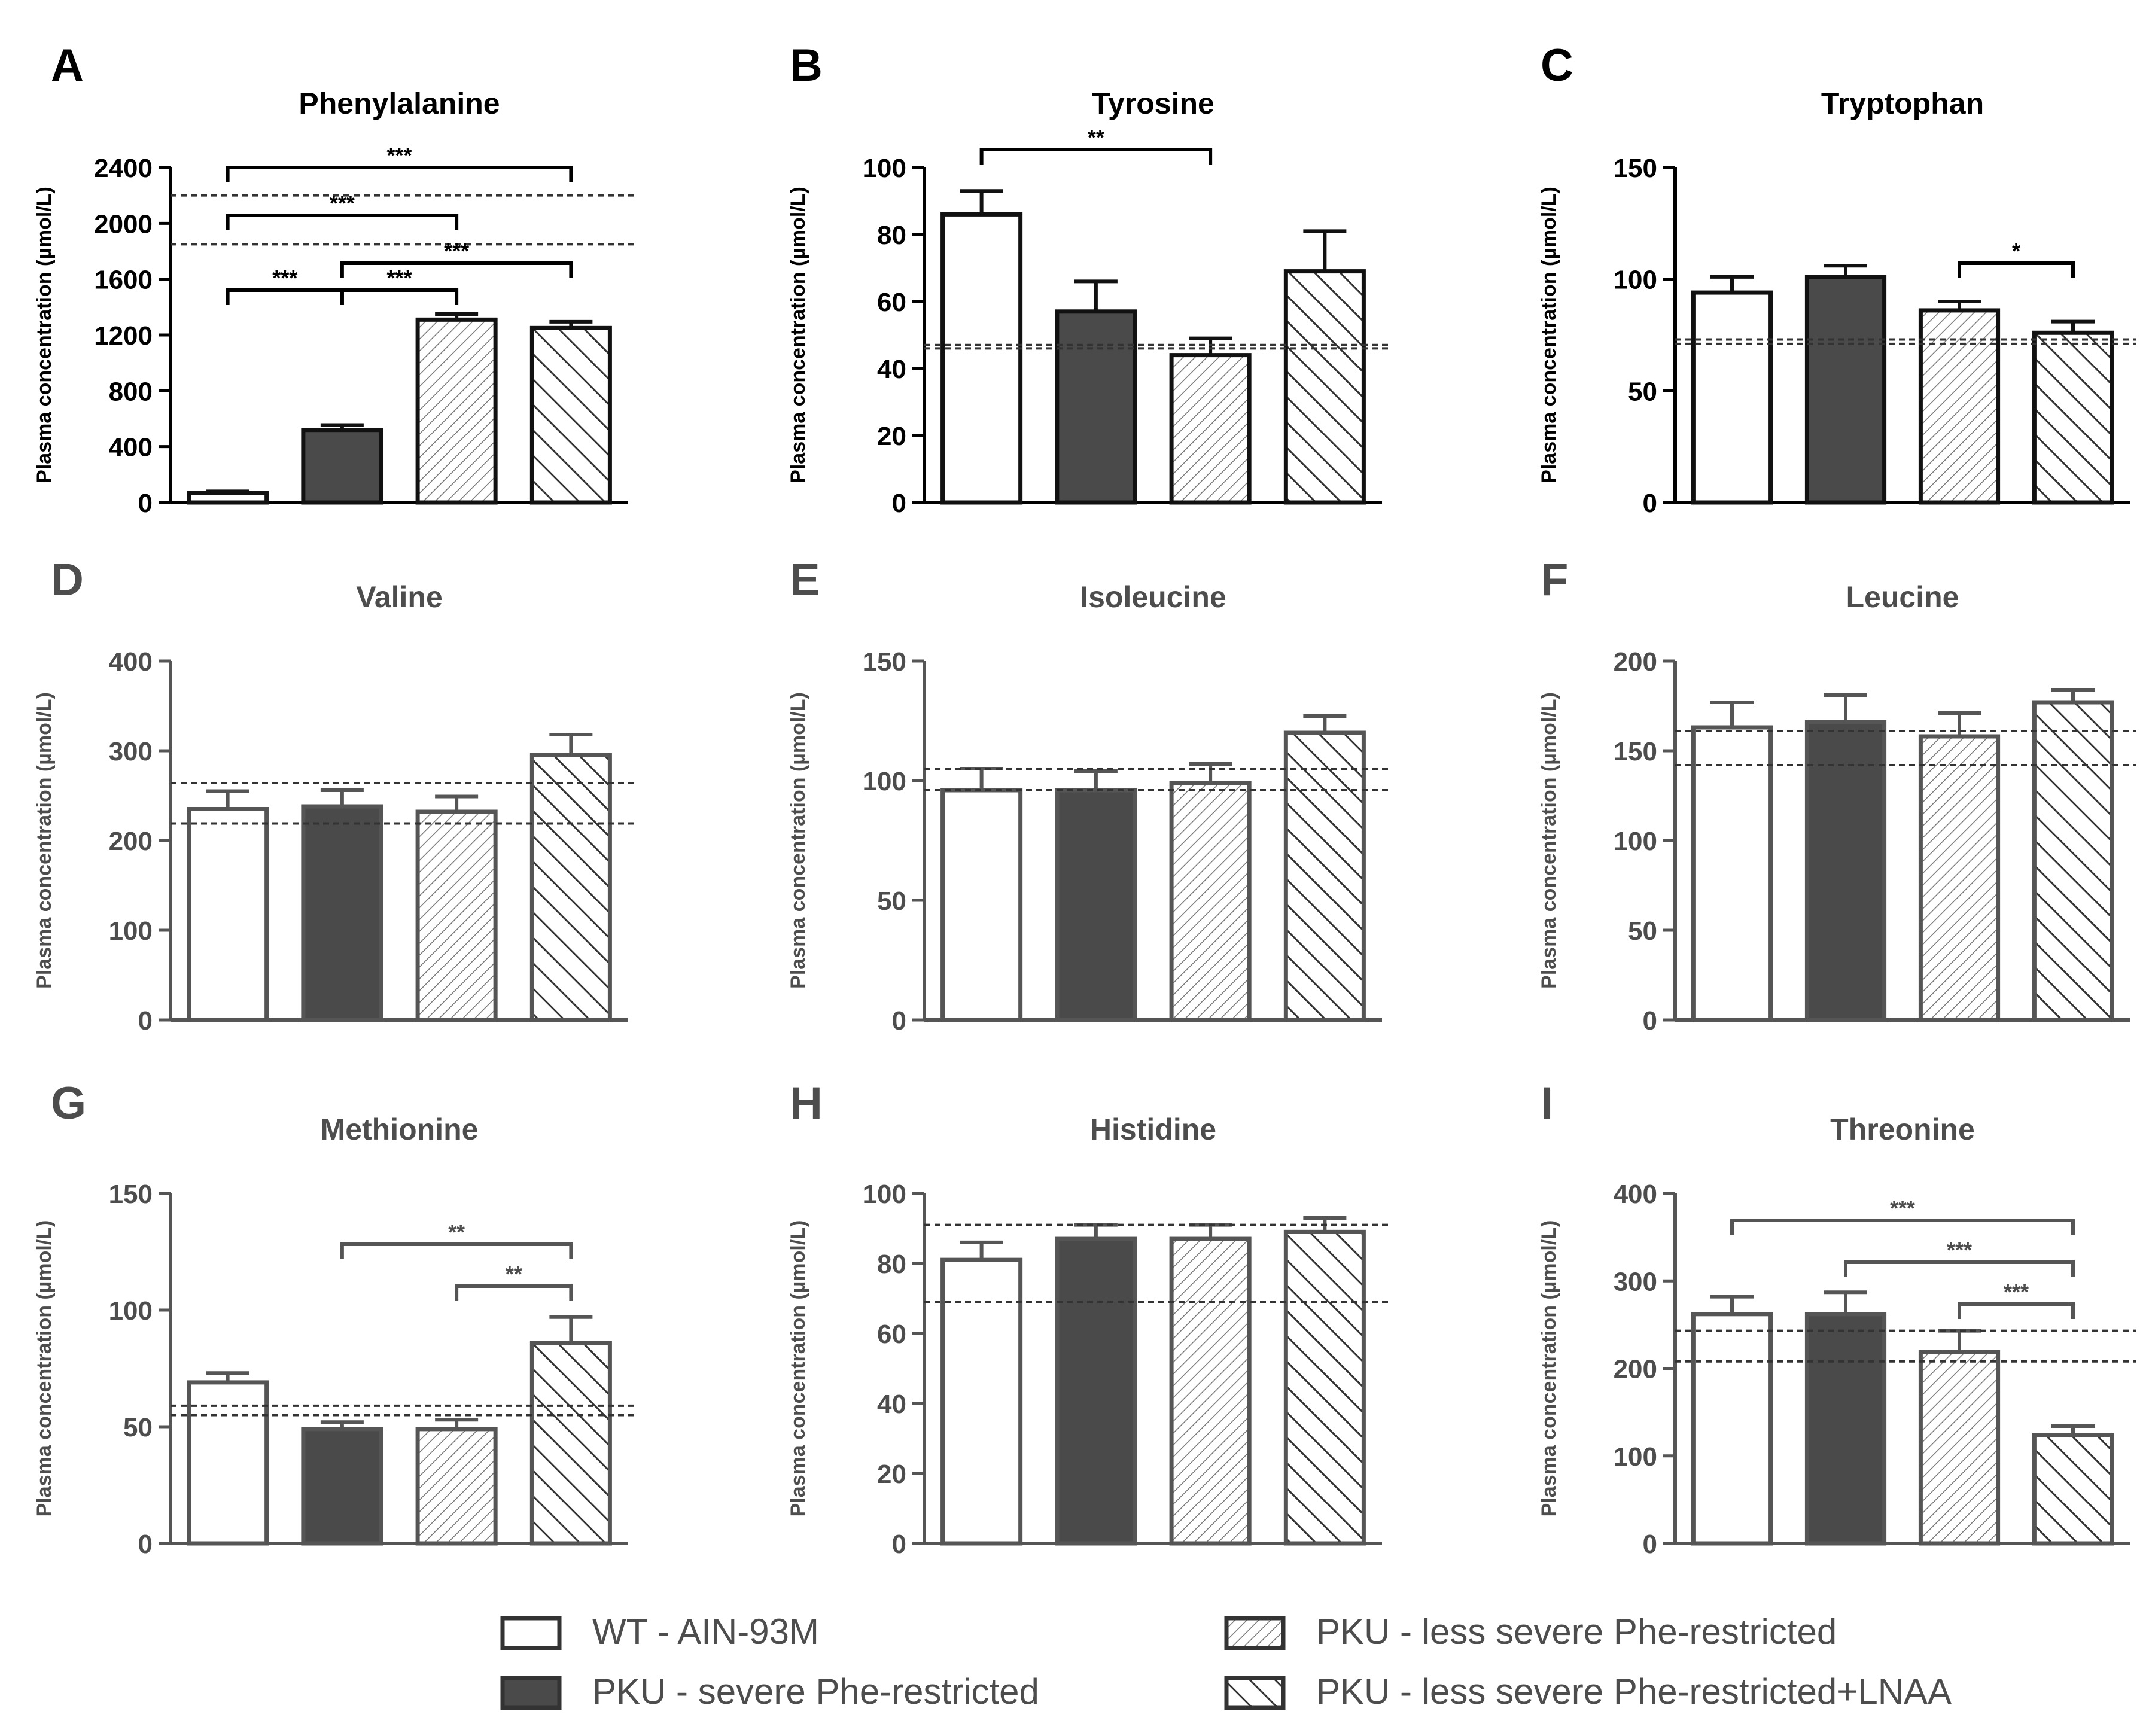  Describe the element at coordinates (891, 1265) in the screenshot. I see `y-tick-label: 80` at that location.